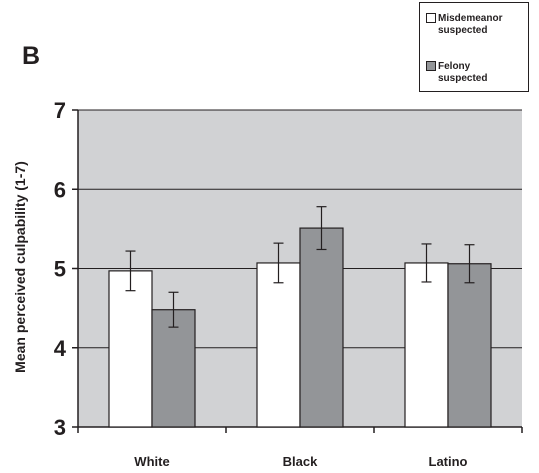 This screenshot has height=473, width=539. I want to click on y-tick-label: 5, so click(60, 269).